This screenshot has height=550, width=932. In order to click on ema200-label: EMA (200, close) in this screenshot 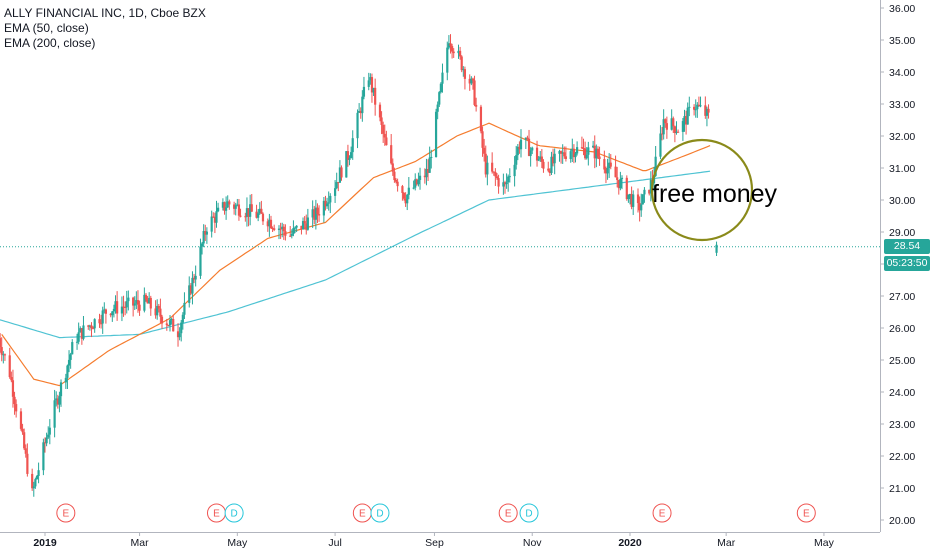, I will do `click(50, 43)`.